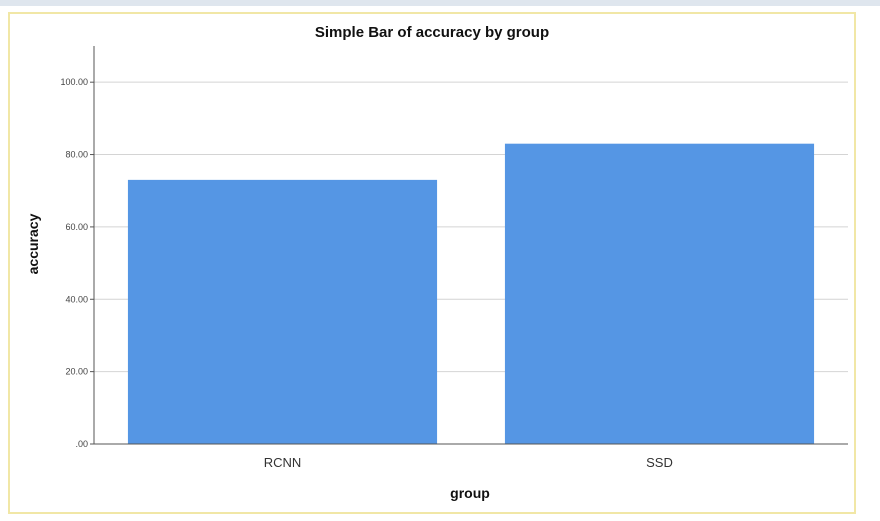 Image resolution: width=880 pixels, height=521 pixels. What do you see at coordinates (440, 3) in the screenshot?
I see `window-top-strip` at bounding box center [440, 3].